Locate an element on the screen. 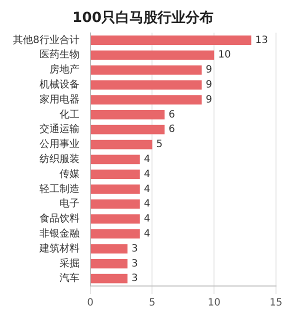 The width and height of the screenshot is (298, 322). data-label: 10 is located at coordinates (224, 55).